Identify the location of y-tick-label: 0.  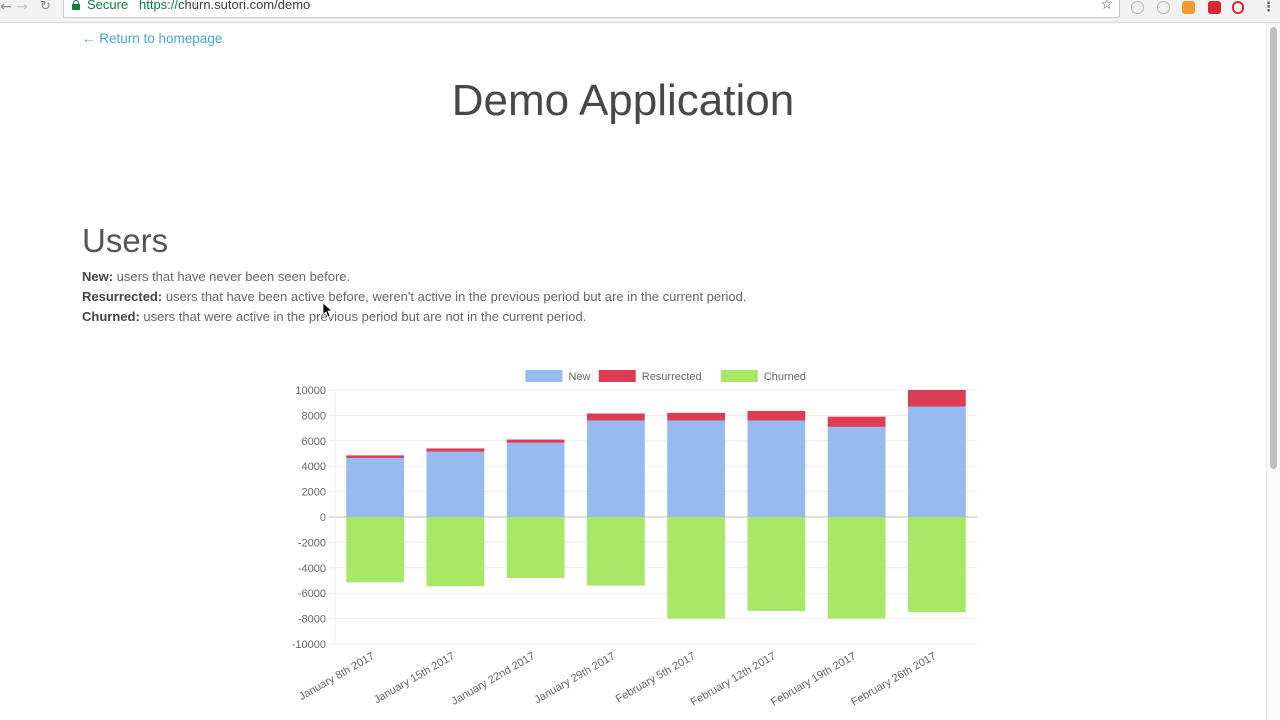
(323, 518).